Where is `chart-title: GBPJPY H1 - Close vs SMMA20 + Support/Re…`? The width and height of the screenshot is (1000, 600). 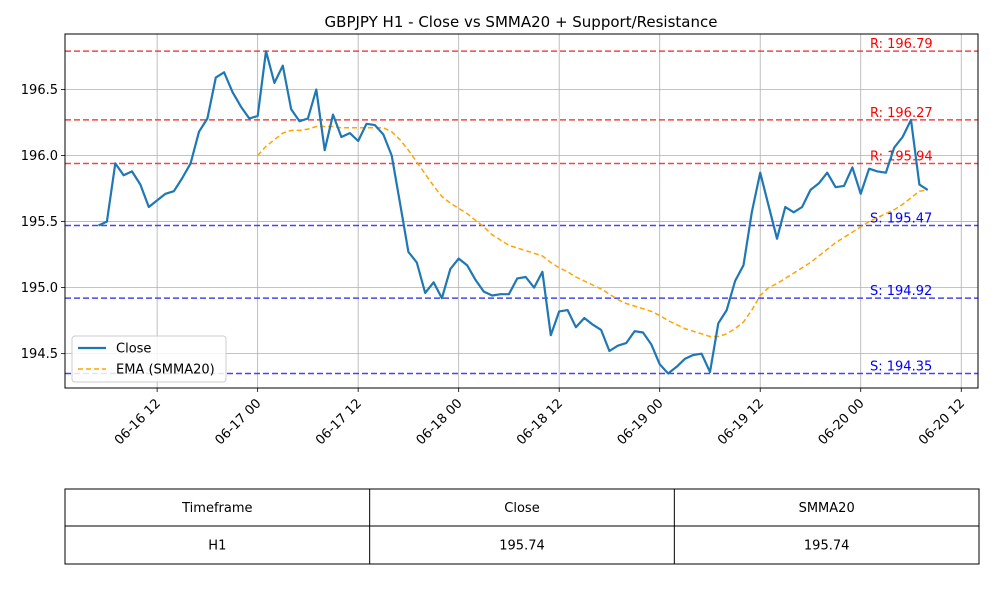 chart-title: GBPJPY H1 - Close vs SMMA20 + Support/Re… is located at coordinates (521, 22).